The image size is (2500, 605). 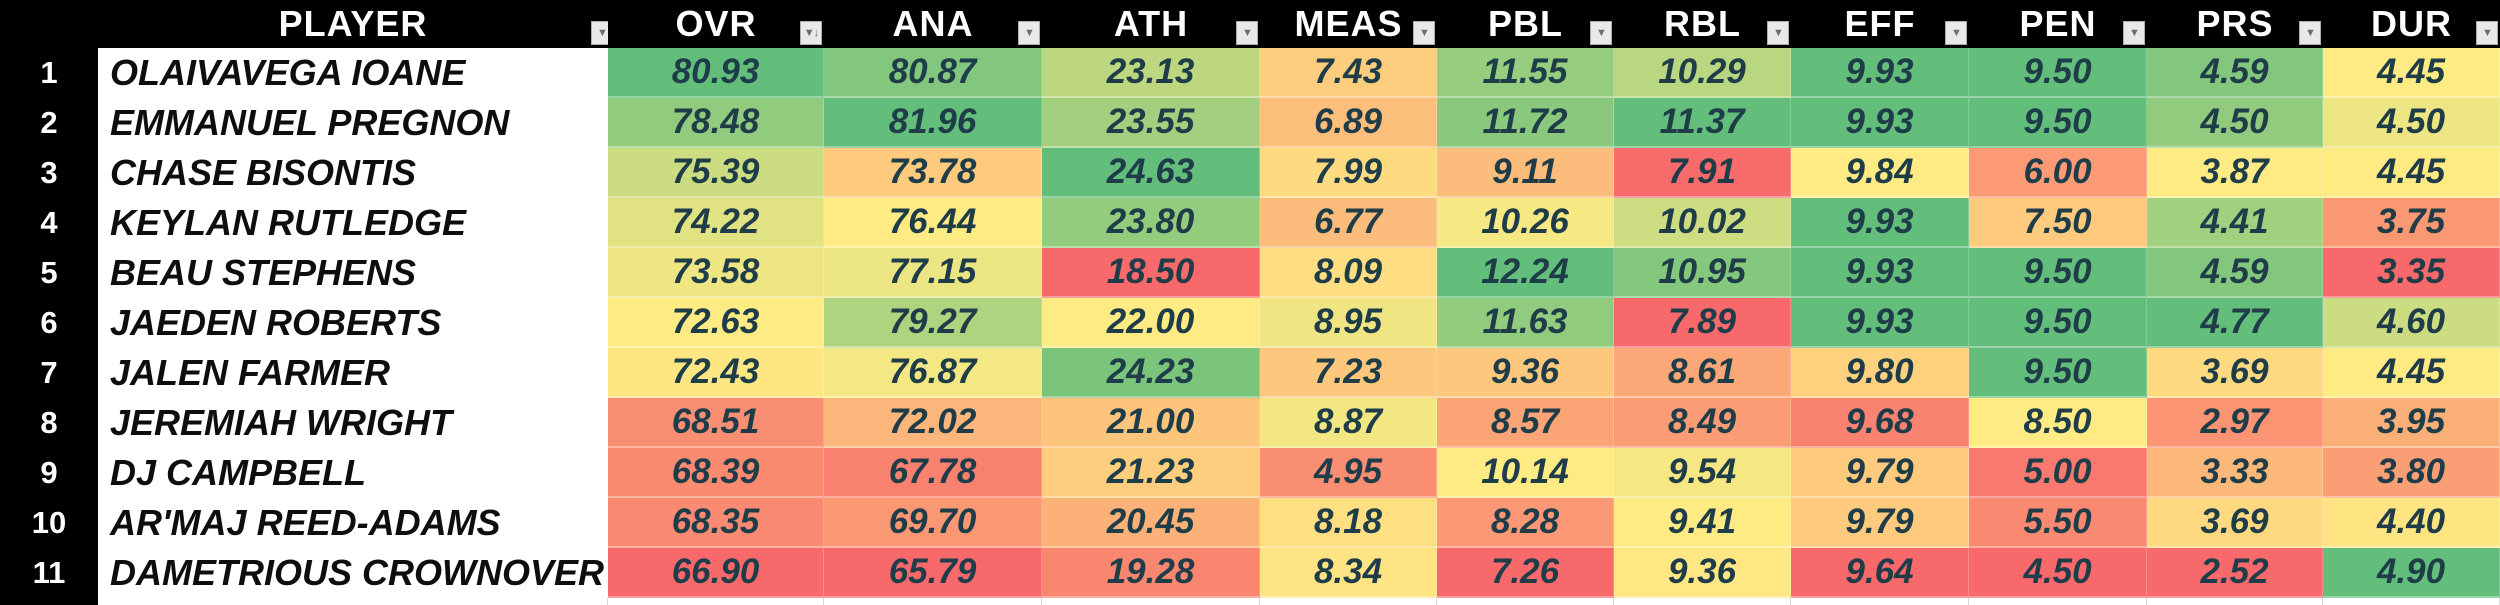 I want to click on stat-cell-meas: 8.09, so click(x=1348, y=273).